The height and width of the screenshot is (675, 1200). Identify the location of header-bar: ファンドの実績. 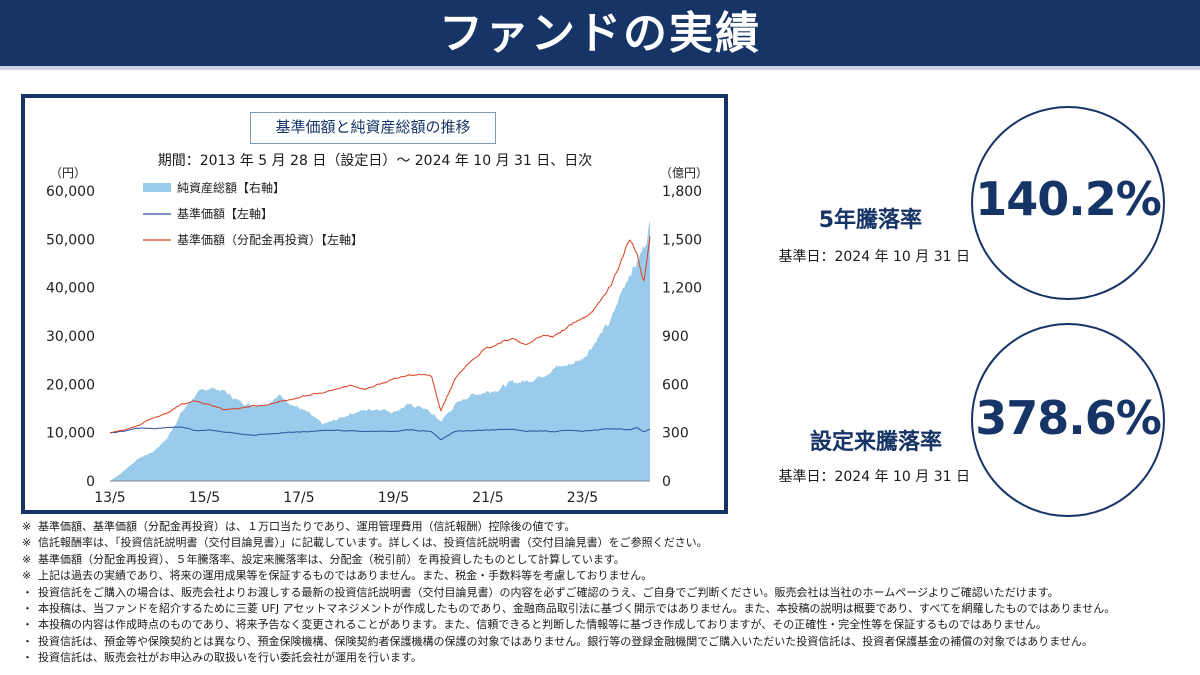
(600, 35).